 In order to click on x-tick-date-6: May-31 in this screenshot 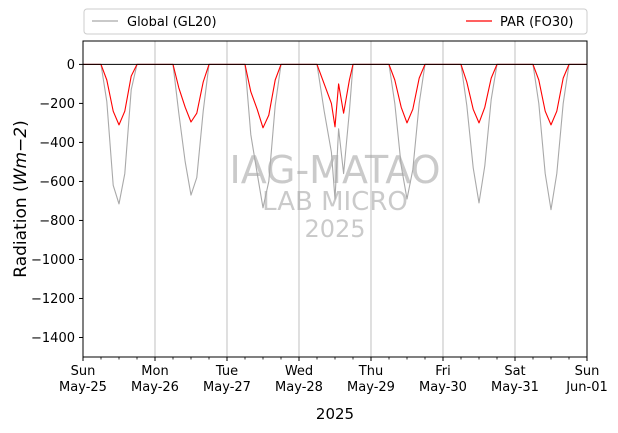, I will do `click(515, 387)`.